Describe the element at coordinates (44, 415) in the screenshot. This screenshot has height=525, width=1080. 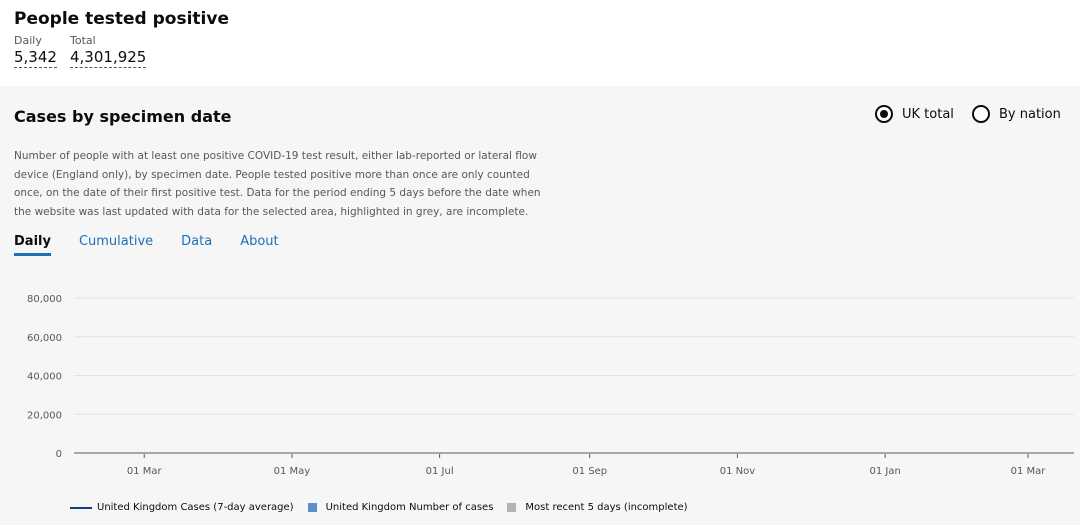
I see `y-tick-label: 20,000` at that location.